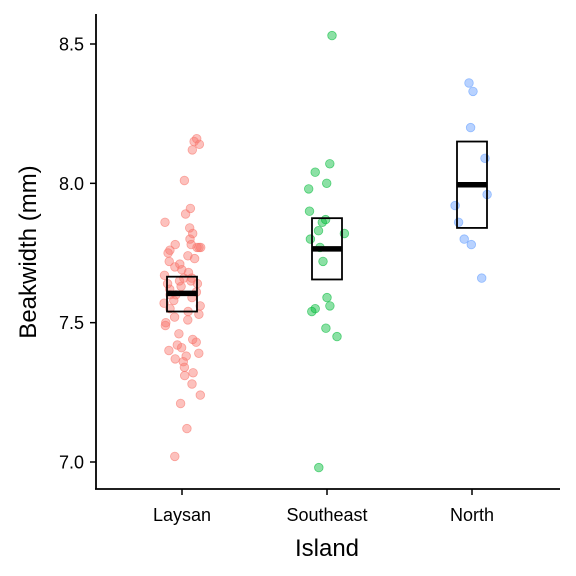  Describe the element at coordinates (71, 45) in the screenshot. I see `y-tick-label-8.5: 8.5` at that location.